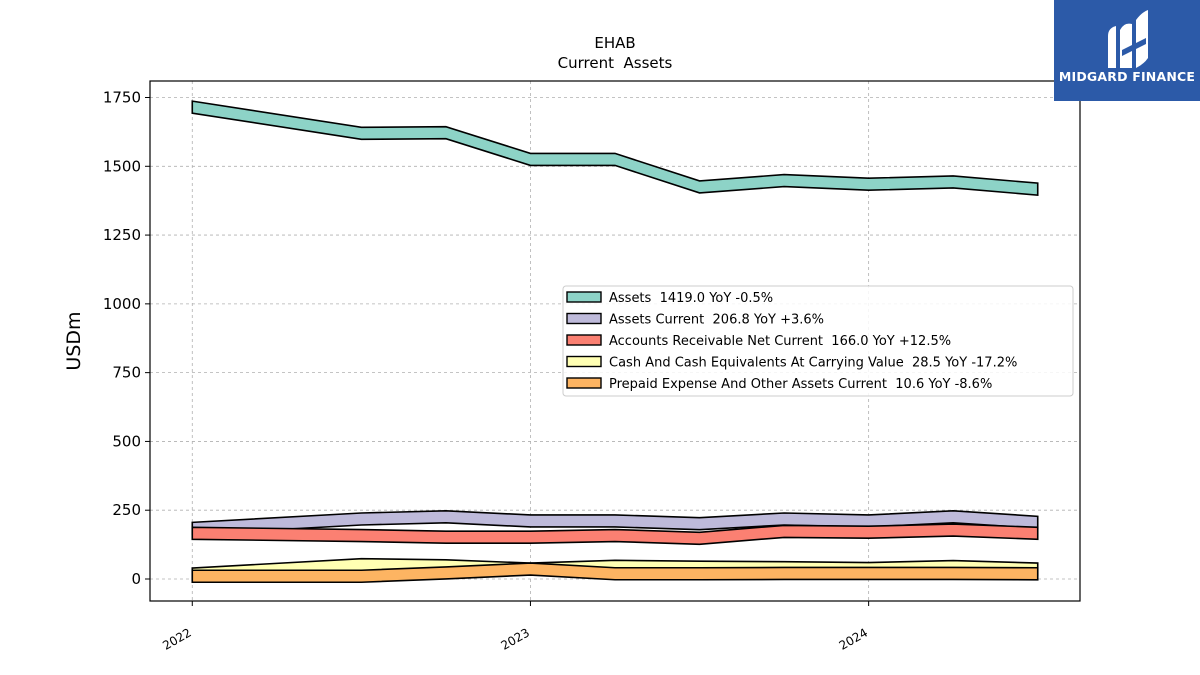 The image size is (1200, 675). Describe the element at coordinates (716, 320) in the screenshot. I see `legend-label: Assets Current 206.8 YoY +3.6%` at that location.